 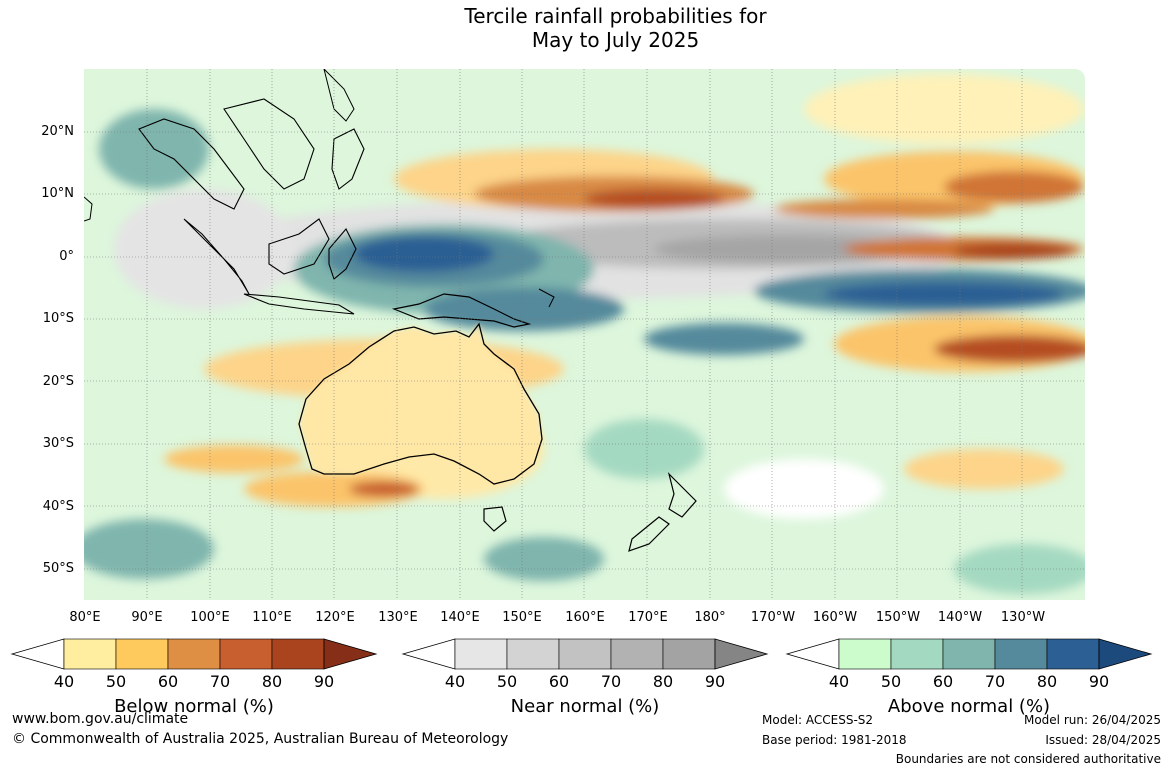 What do you see at coordinates (682, 495) in the screenshot?
I see `new-zealand-outline` at bounding box center [682, 495].